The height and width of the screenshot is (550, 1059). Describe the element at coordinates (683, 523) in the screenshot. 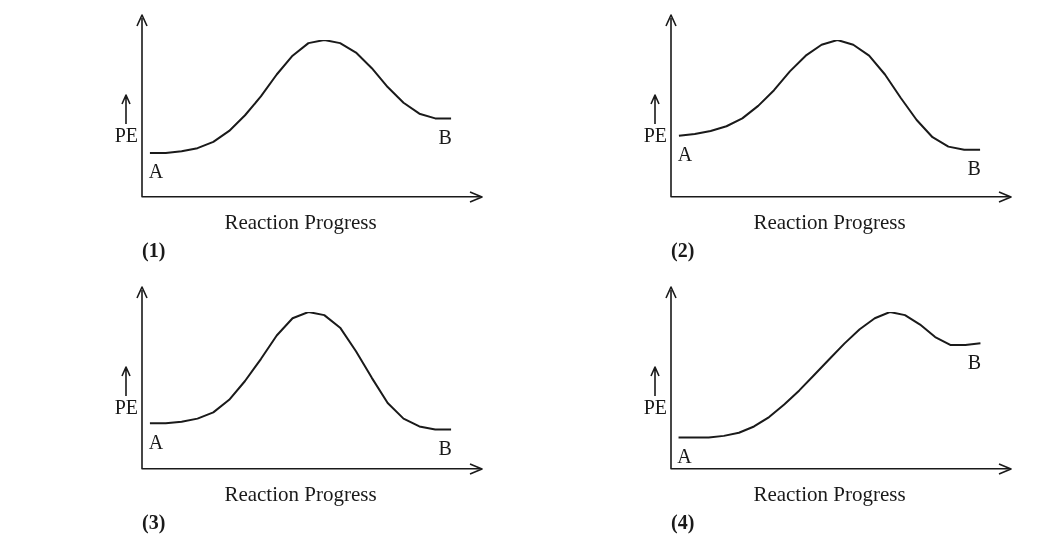

I see `text: (4)` at that location.